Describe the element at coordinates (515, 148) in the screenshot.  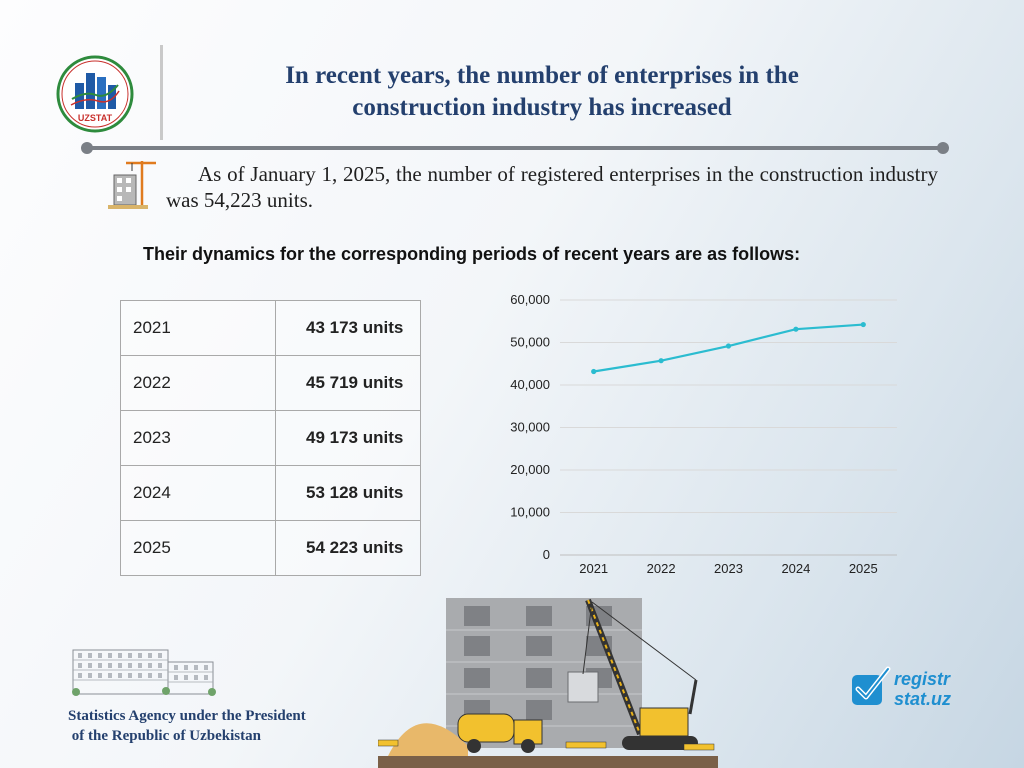
I see `header-rule` at that location.